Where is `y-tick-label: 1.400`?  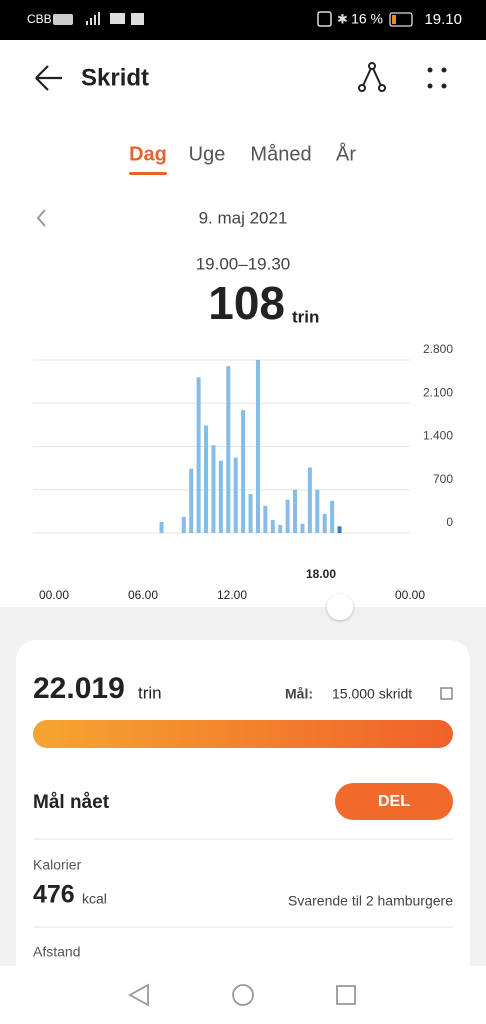 y-tick-label: 1.400 is located at coordinates (438, 436).